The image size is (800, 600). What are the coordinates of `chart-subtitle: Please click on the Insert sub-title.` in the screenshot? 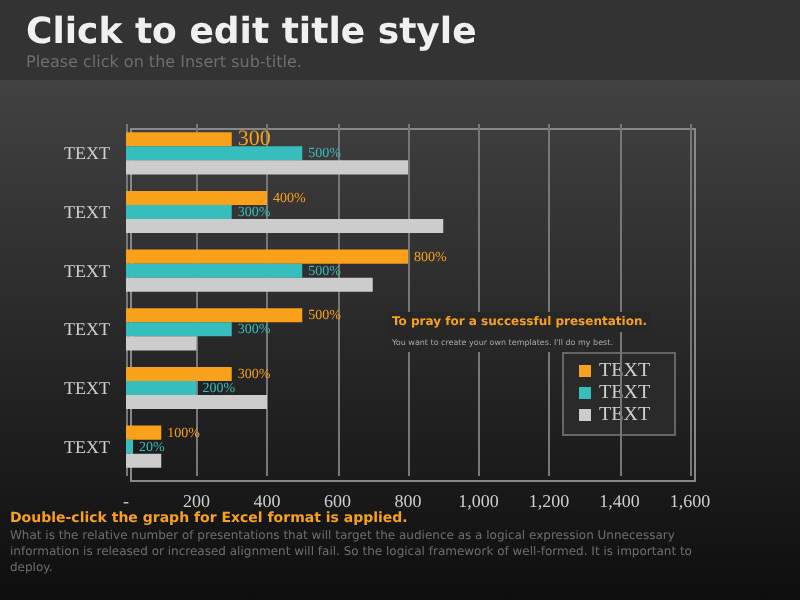 It's located at (164, 62).